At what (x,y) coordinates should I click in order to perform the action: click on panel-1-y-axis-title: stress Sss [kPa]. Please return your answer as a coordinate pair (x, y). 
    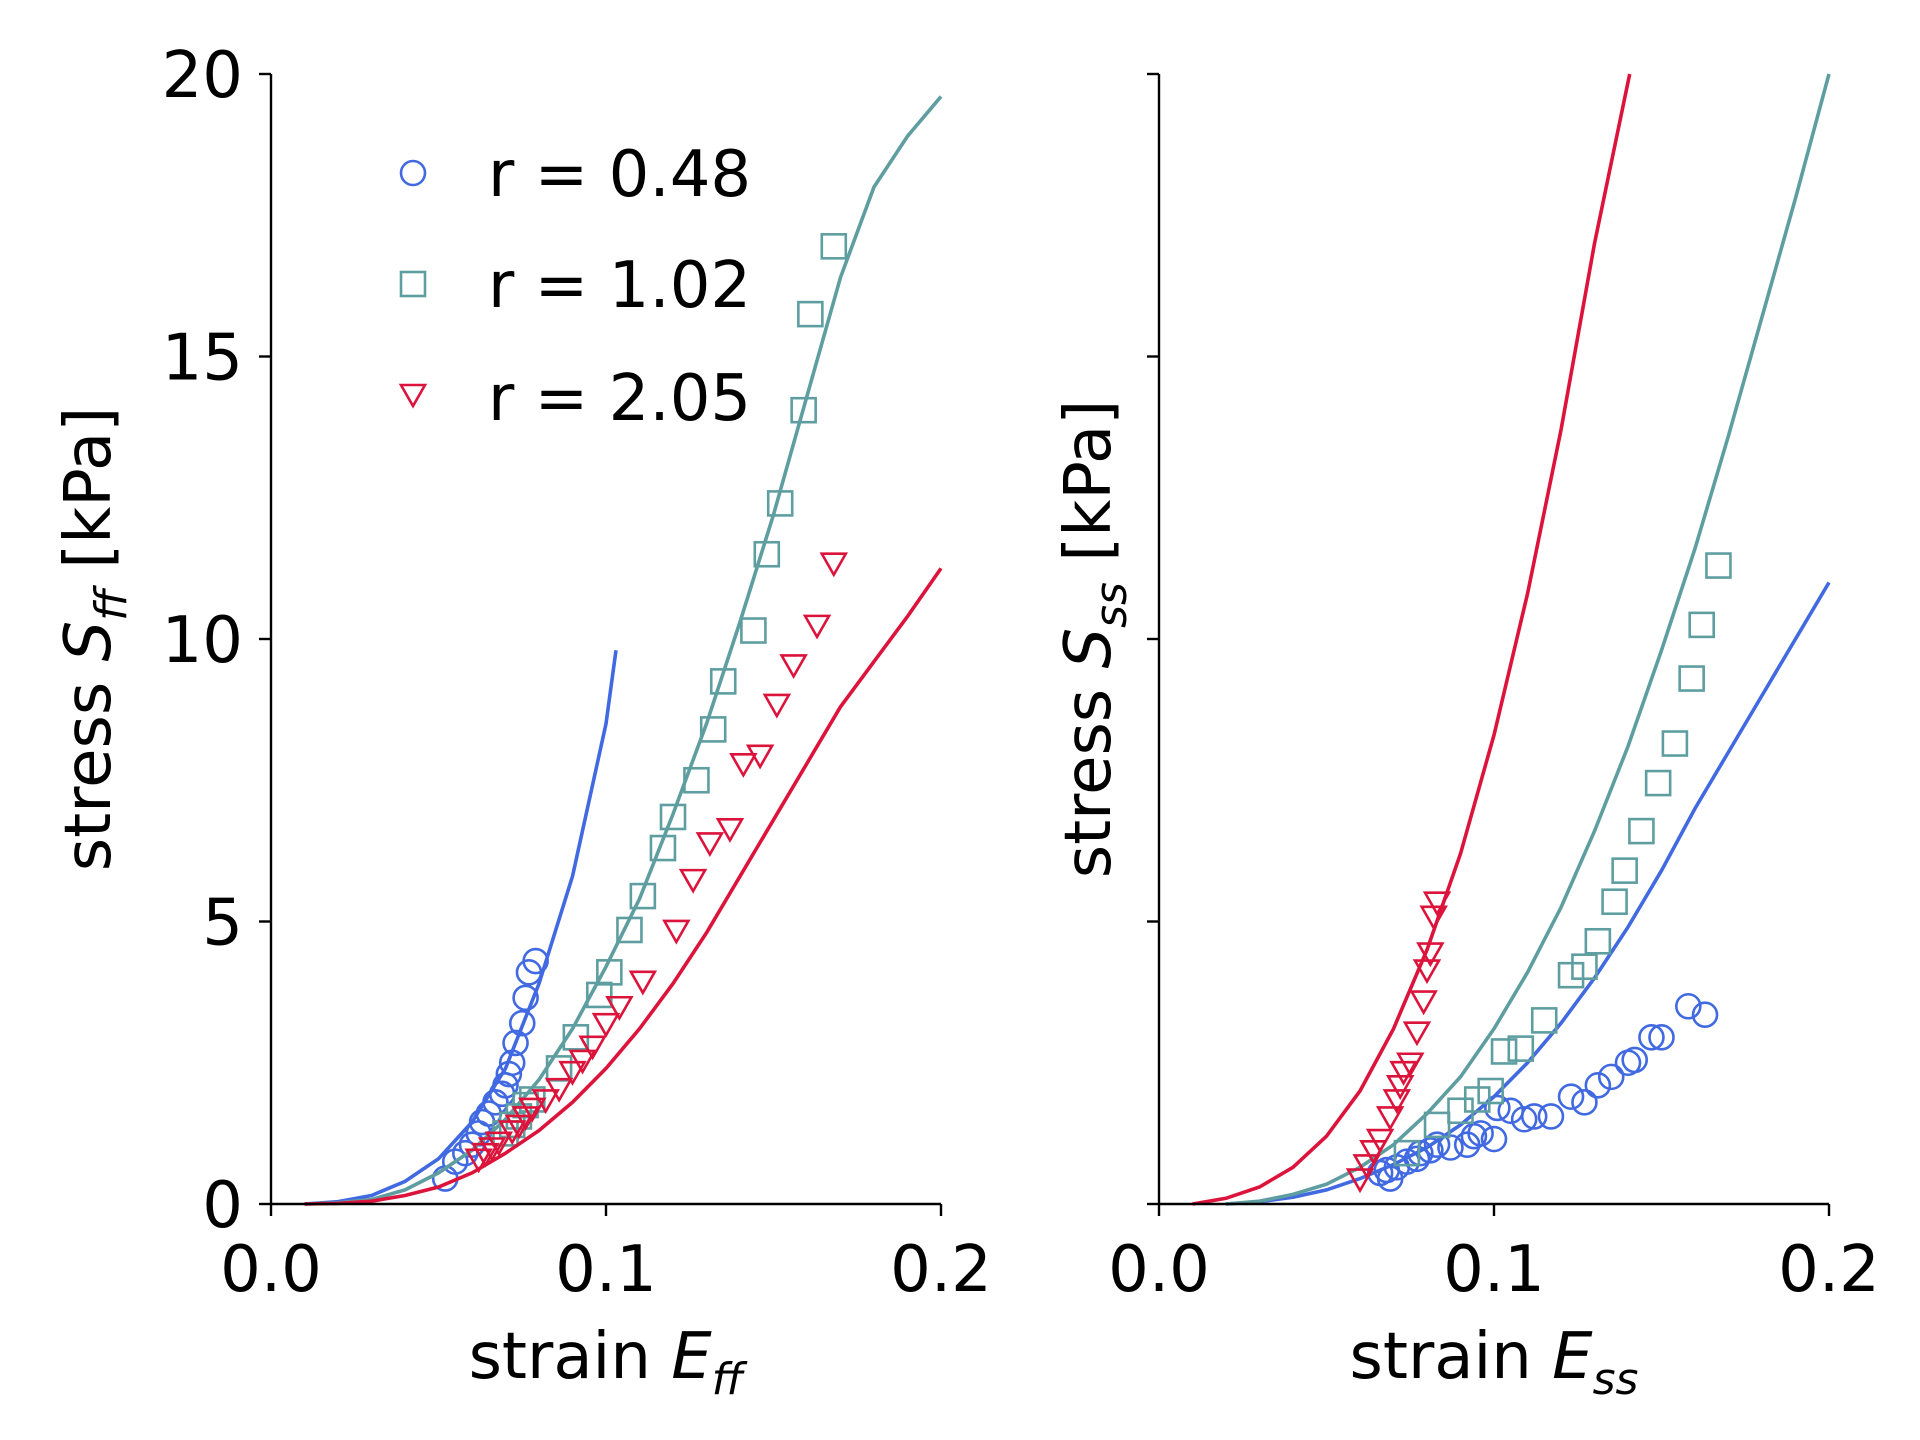
    Looking at the image, I should click on (1094, 639).